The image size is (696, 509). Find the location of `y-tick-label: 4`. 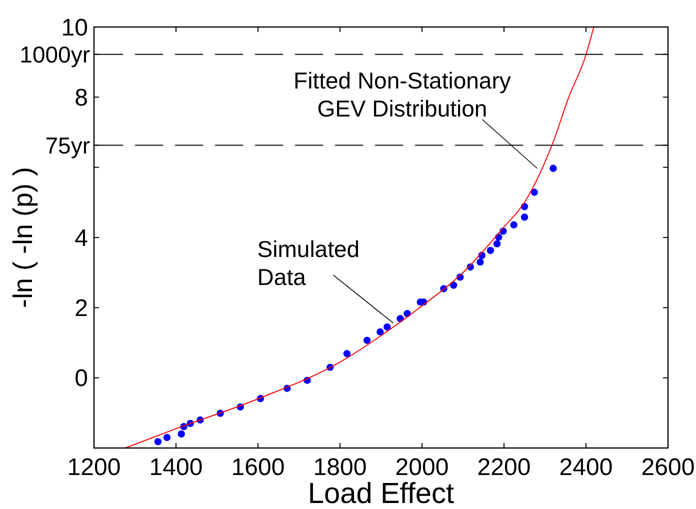

y-tick-label: 4 is located at coordinates (81, 238).